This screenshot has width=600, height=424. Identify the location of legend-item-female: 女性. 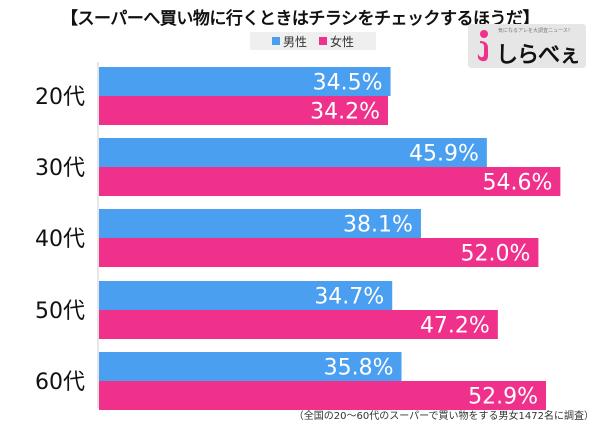
(336, 41).